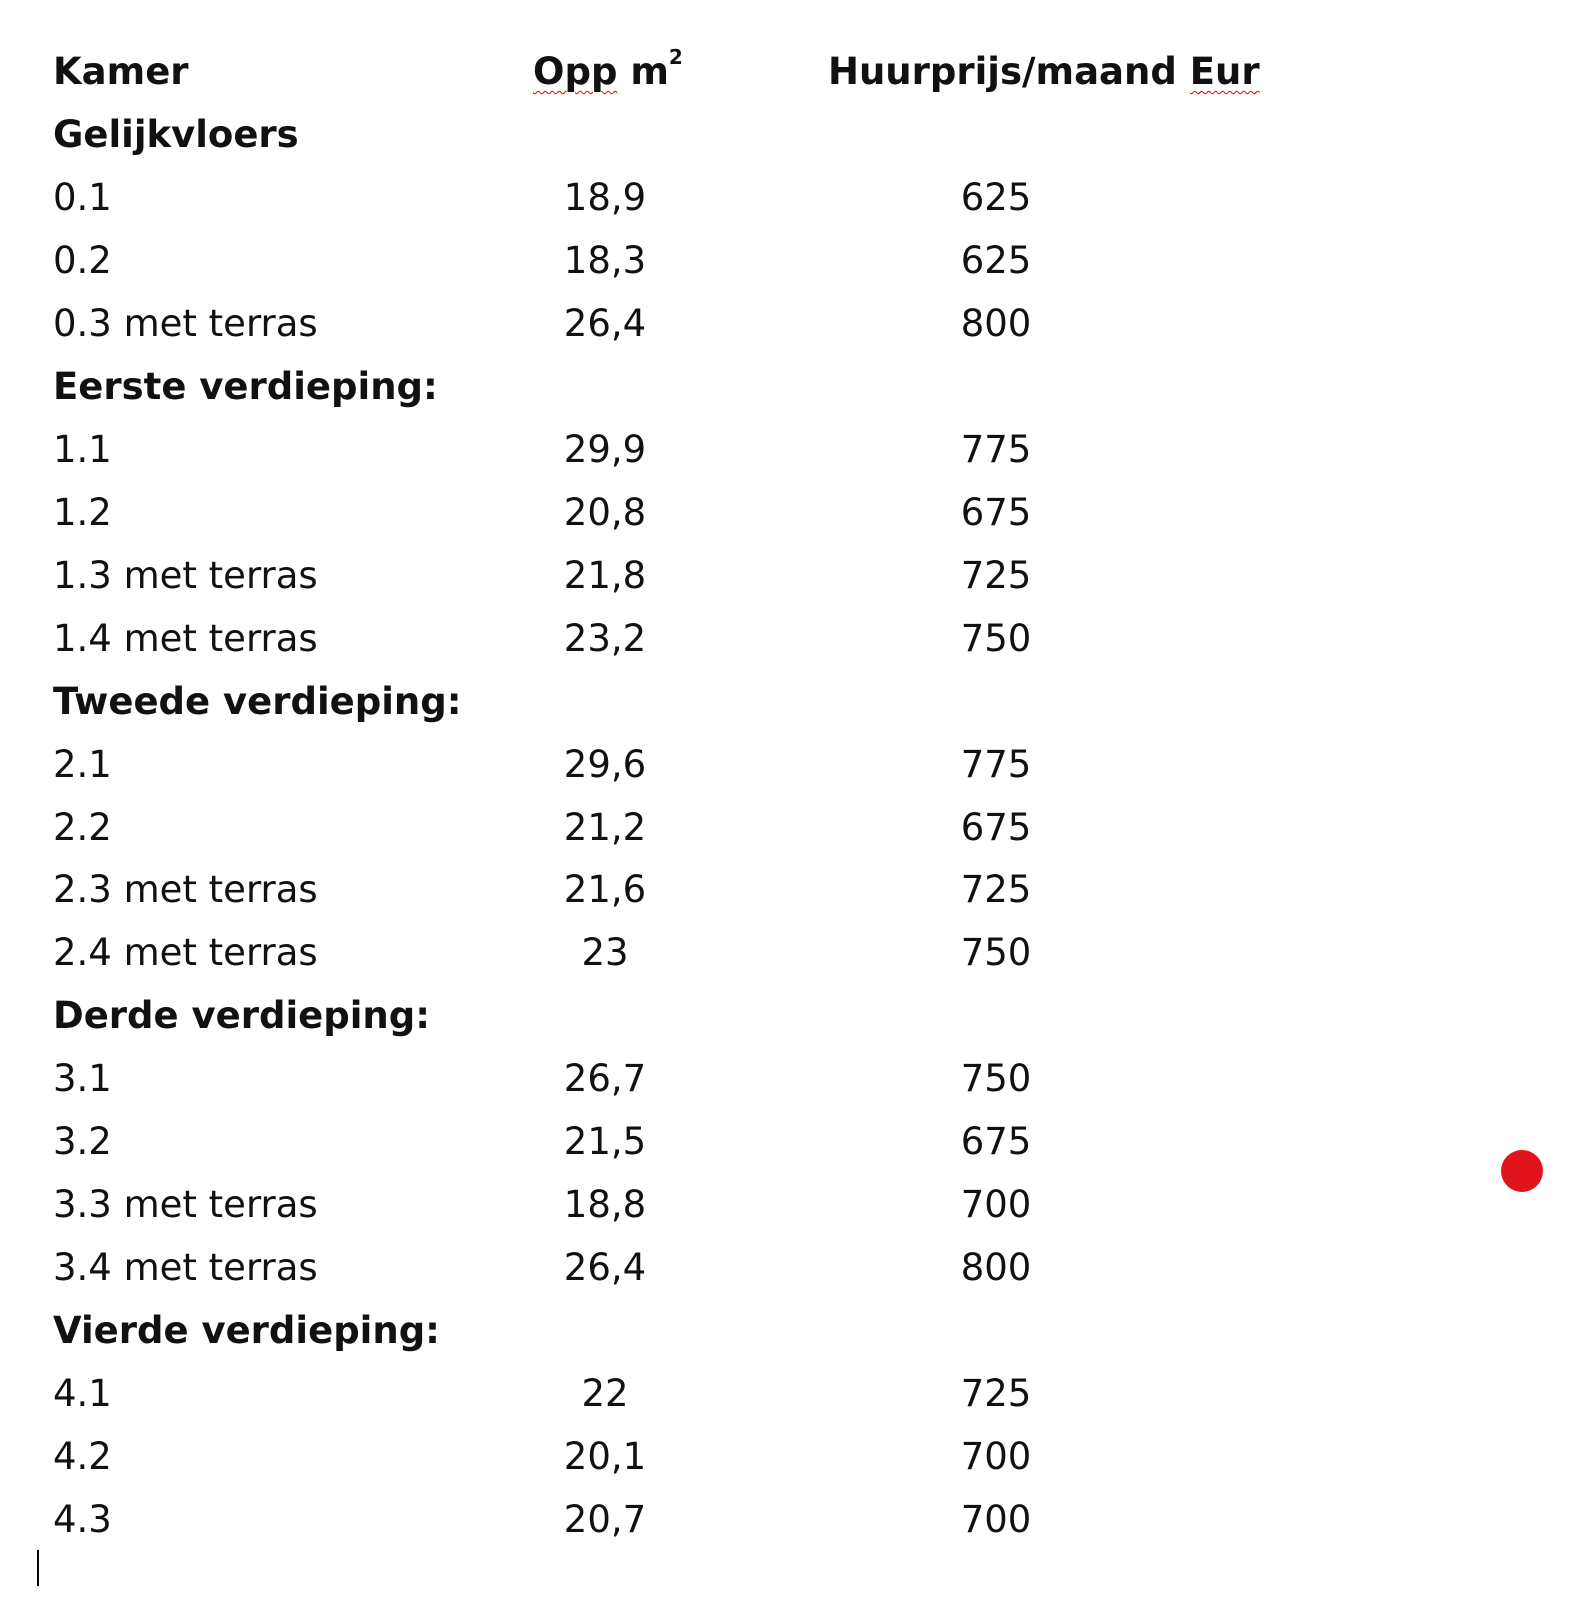  Describe the element at coordinates (185, 953) in the screenshot. I see `cell-kamer: 2.4 met terras` at that location.